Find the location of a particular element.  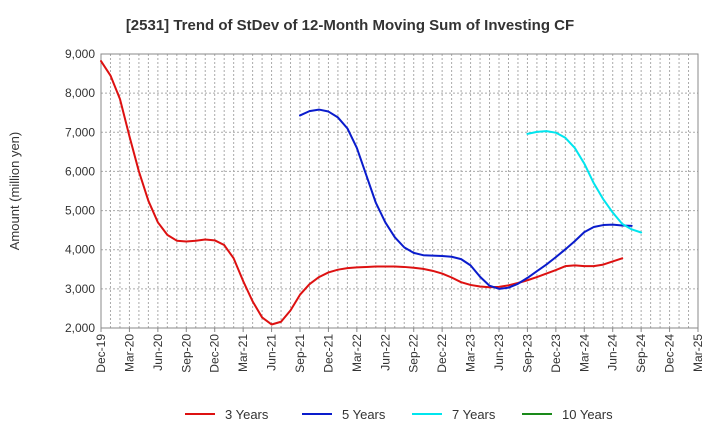

legend-label: 3 Years is located at coordinates (247, 414).